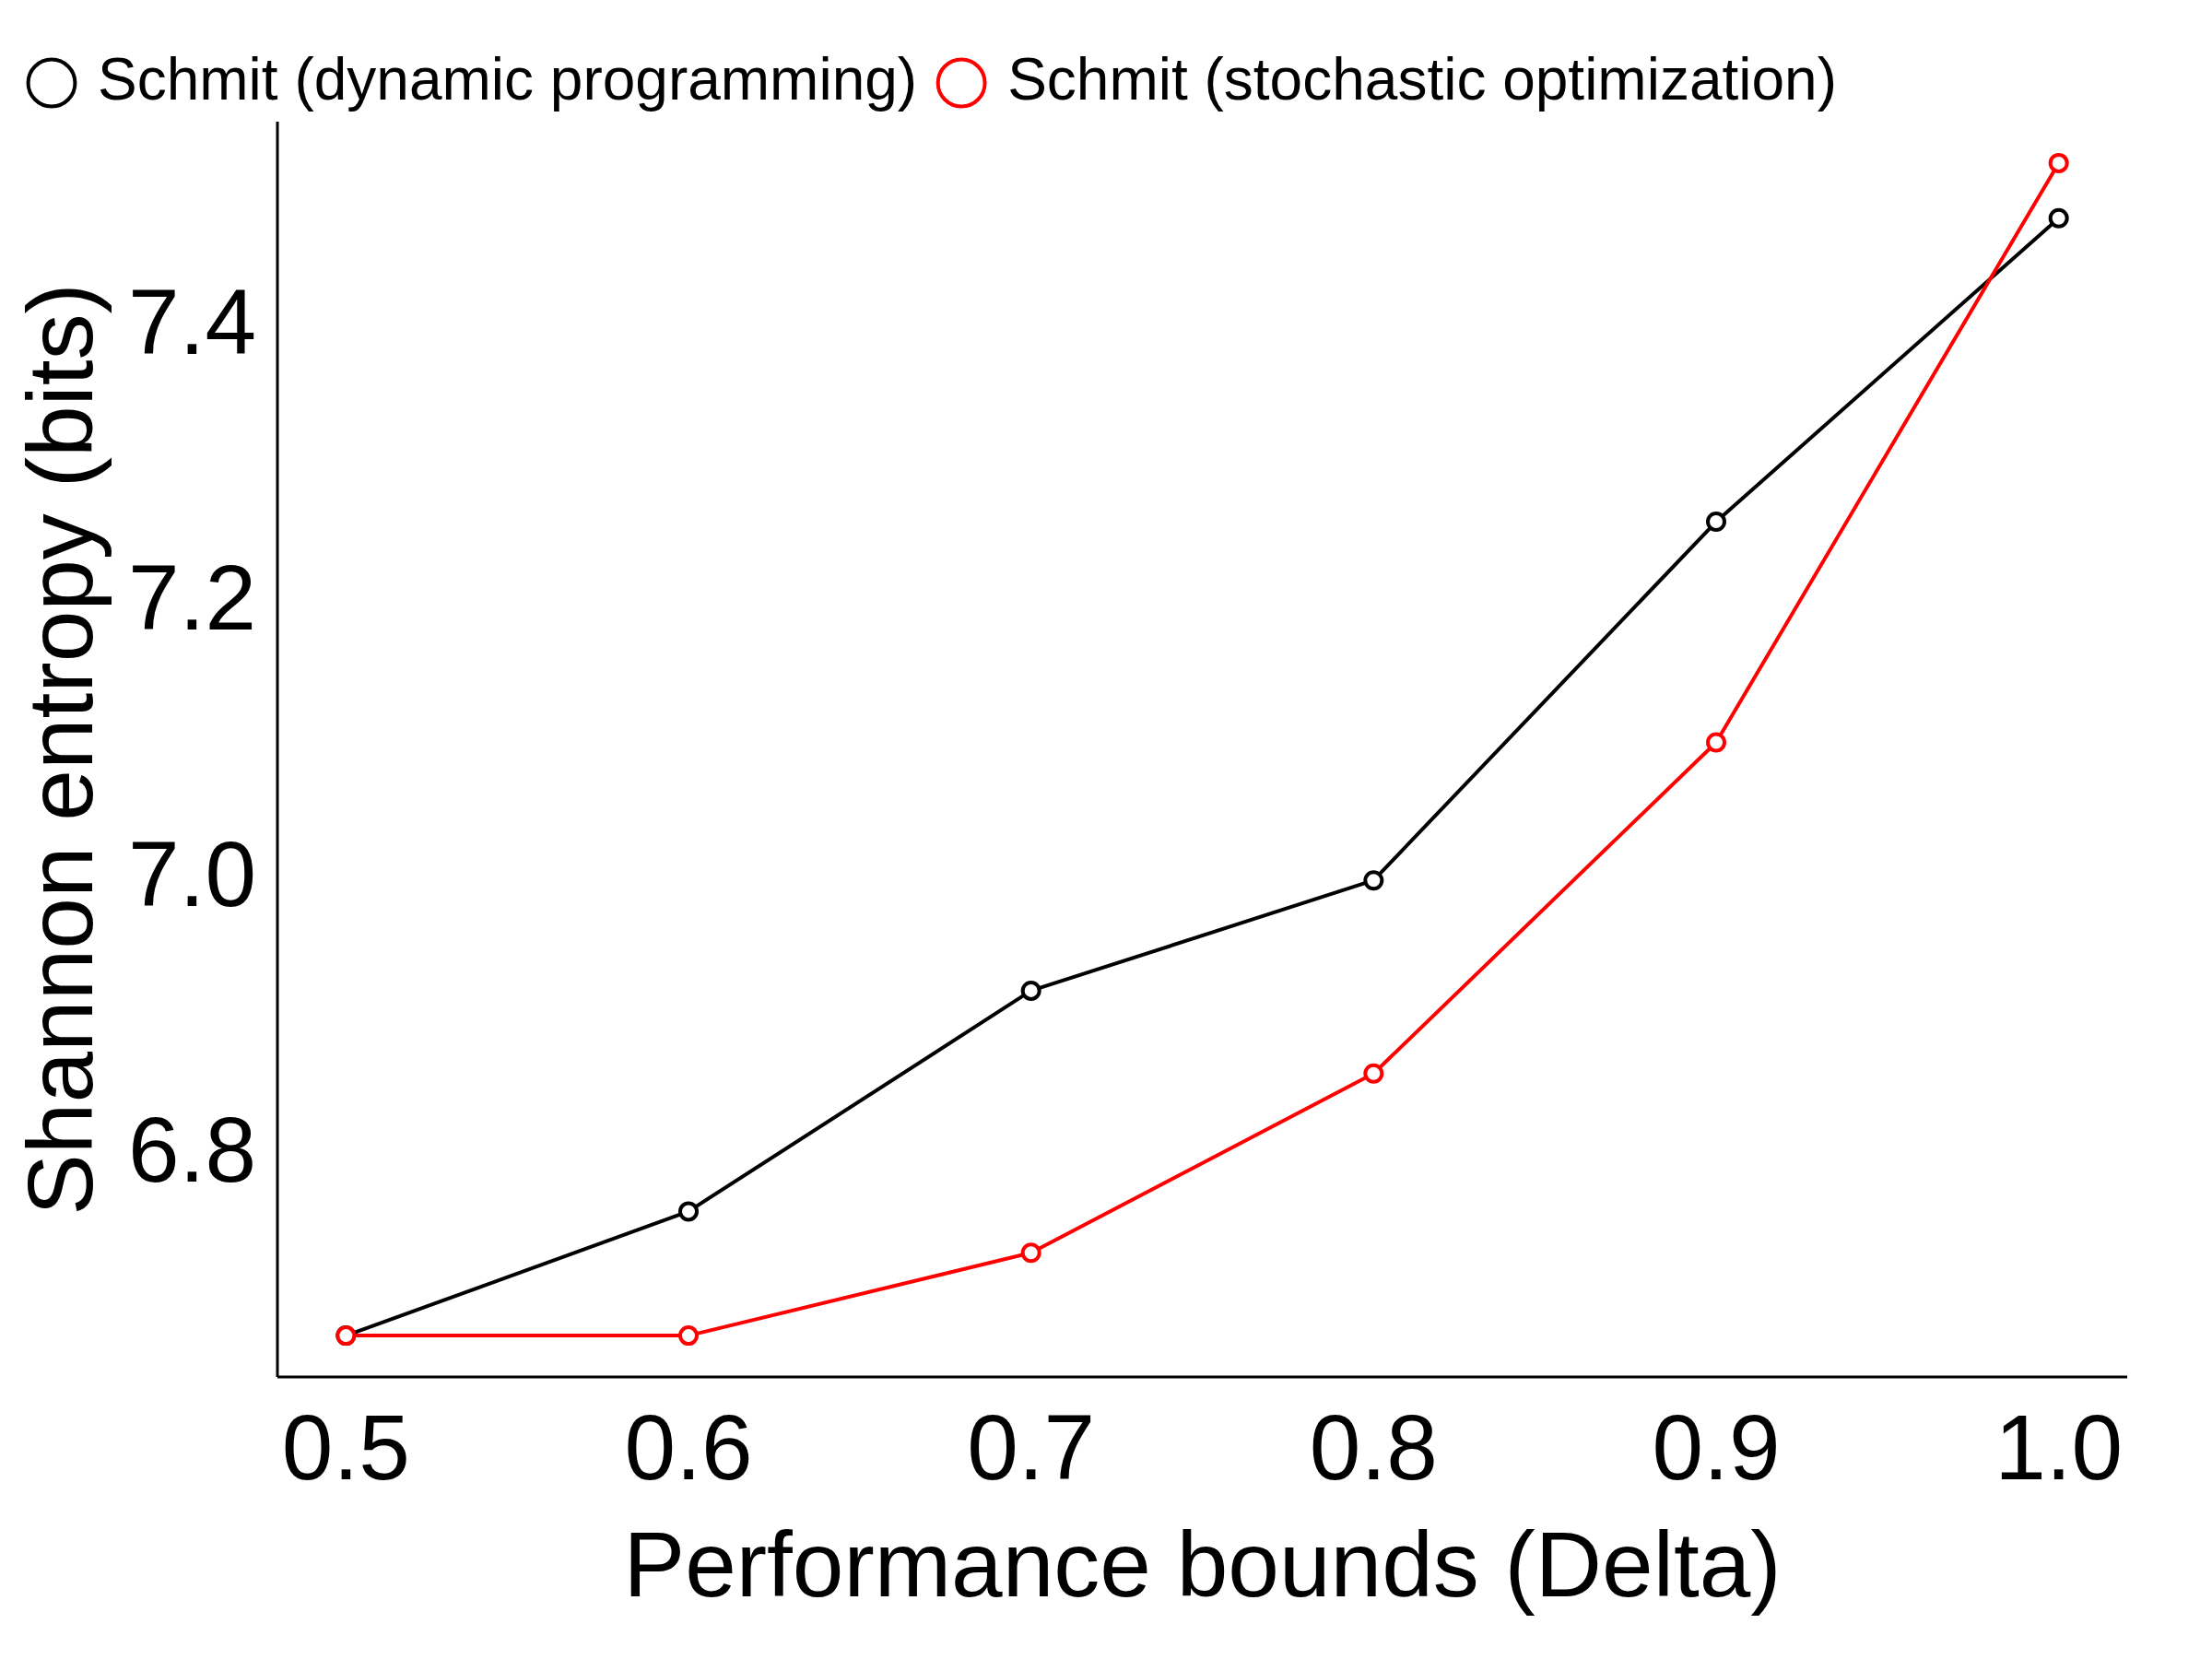  What do you see at coordinates (192, 322) in the screenshot?
I see `y-tick-label: 7.4` at bounding box center [192, 322].